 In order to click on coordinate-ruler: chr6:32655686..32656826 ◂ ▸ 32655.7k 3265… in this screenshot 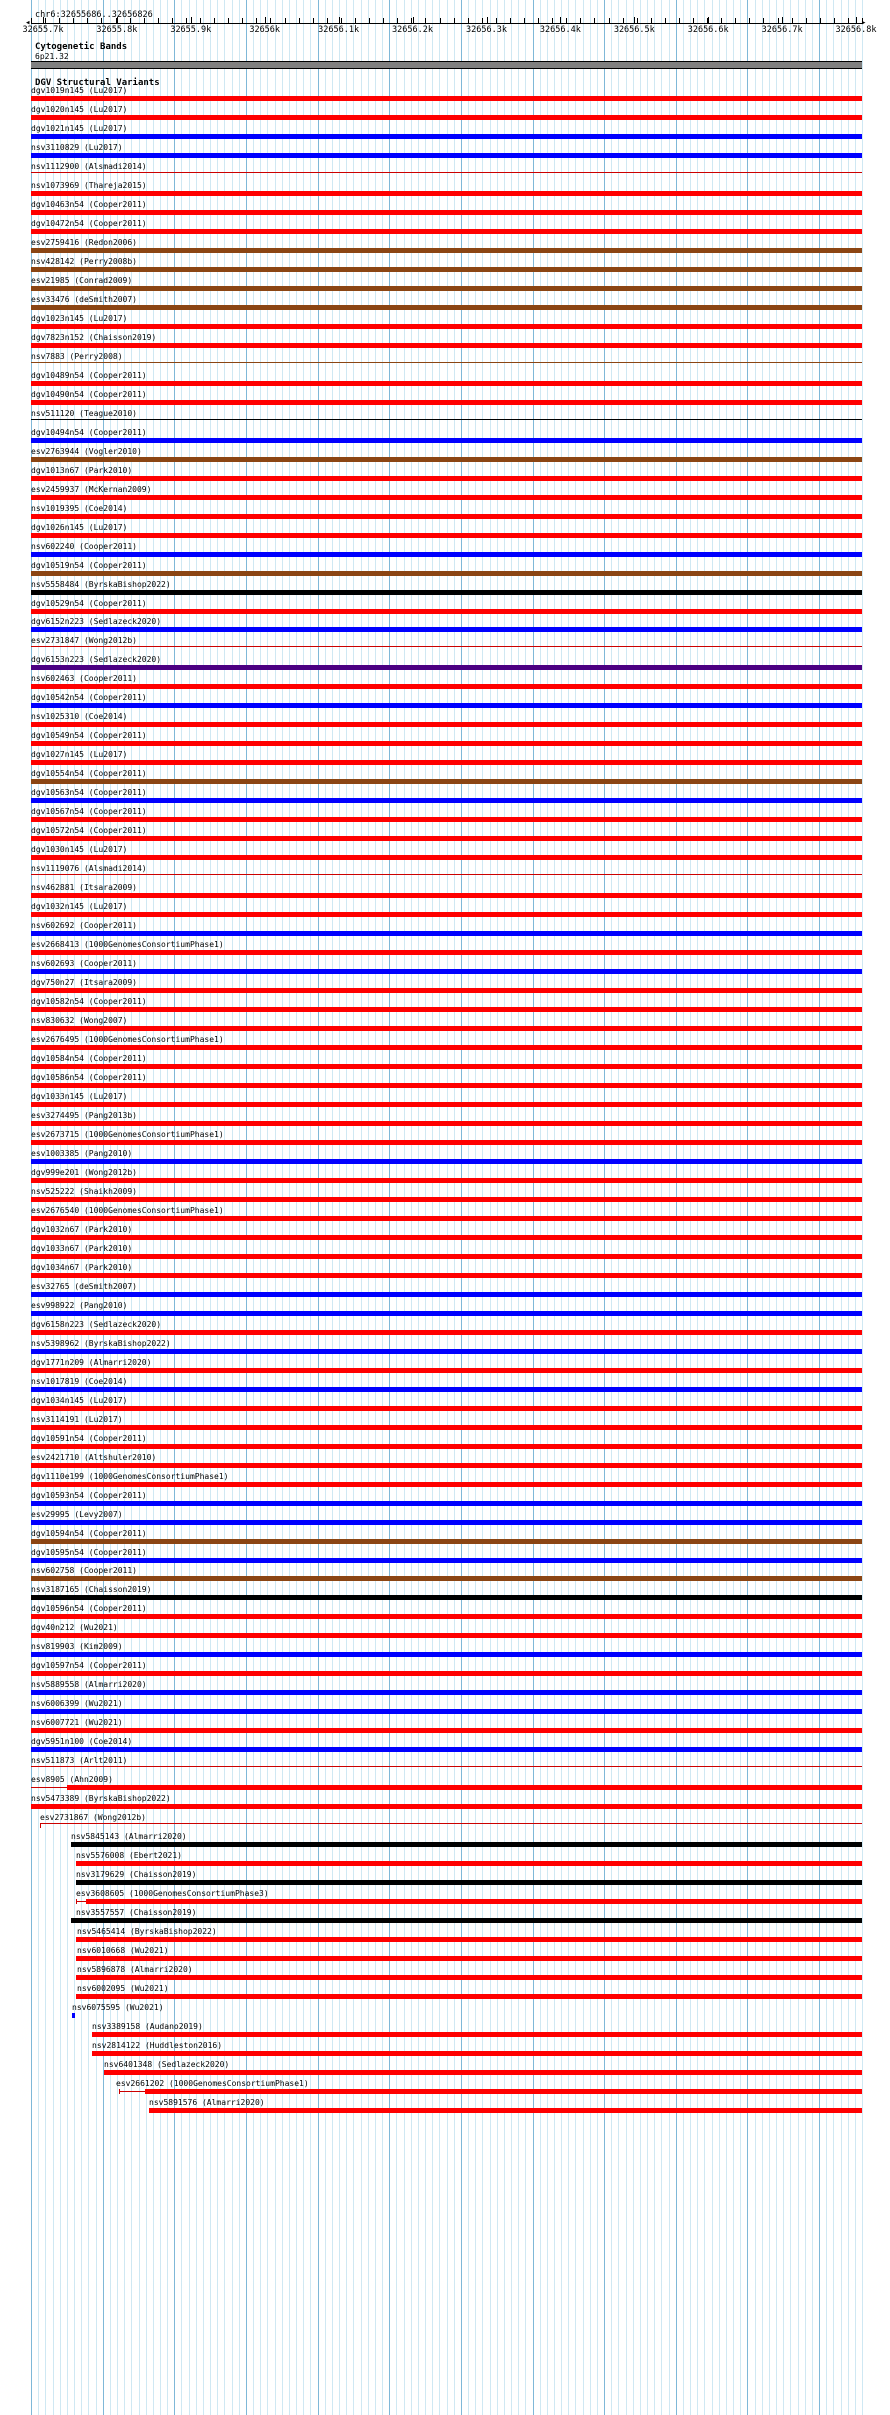, I will do `click(445, 18)`.